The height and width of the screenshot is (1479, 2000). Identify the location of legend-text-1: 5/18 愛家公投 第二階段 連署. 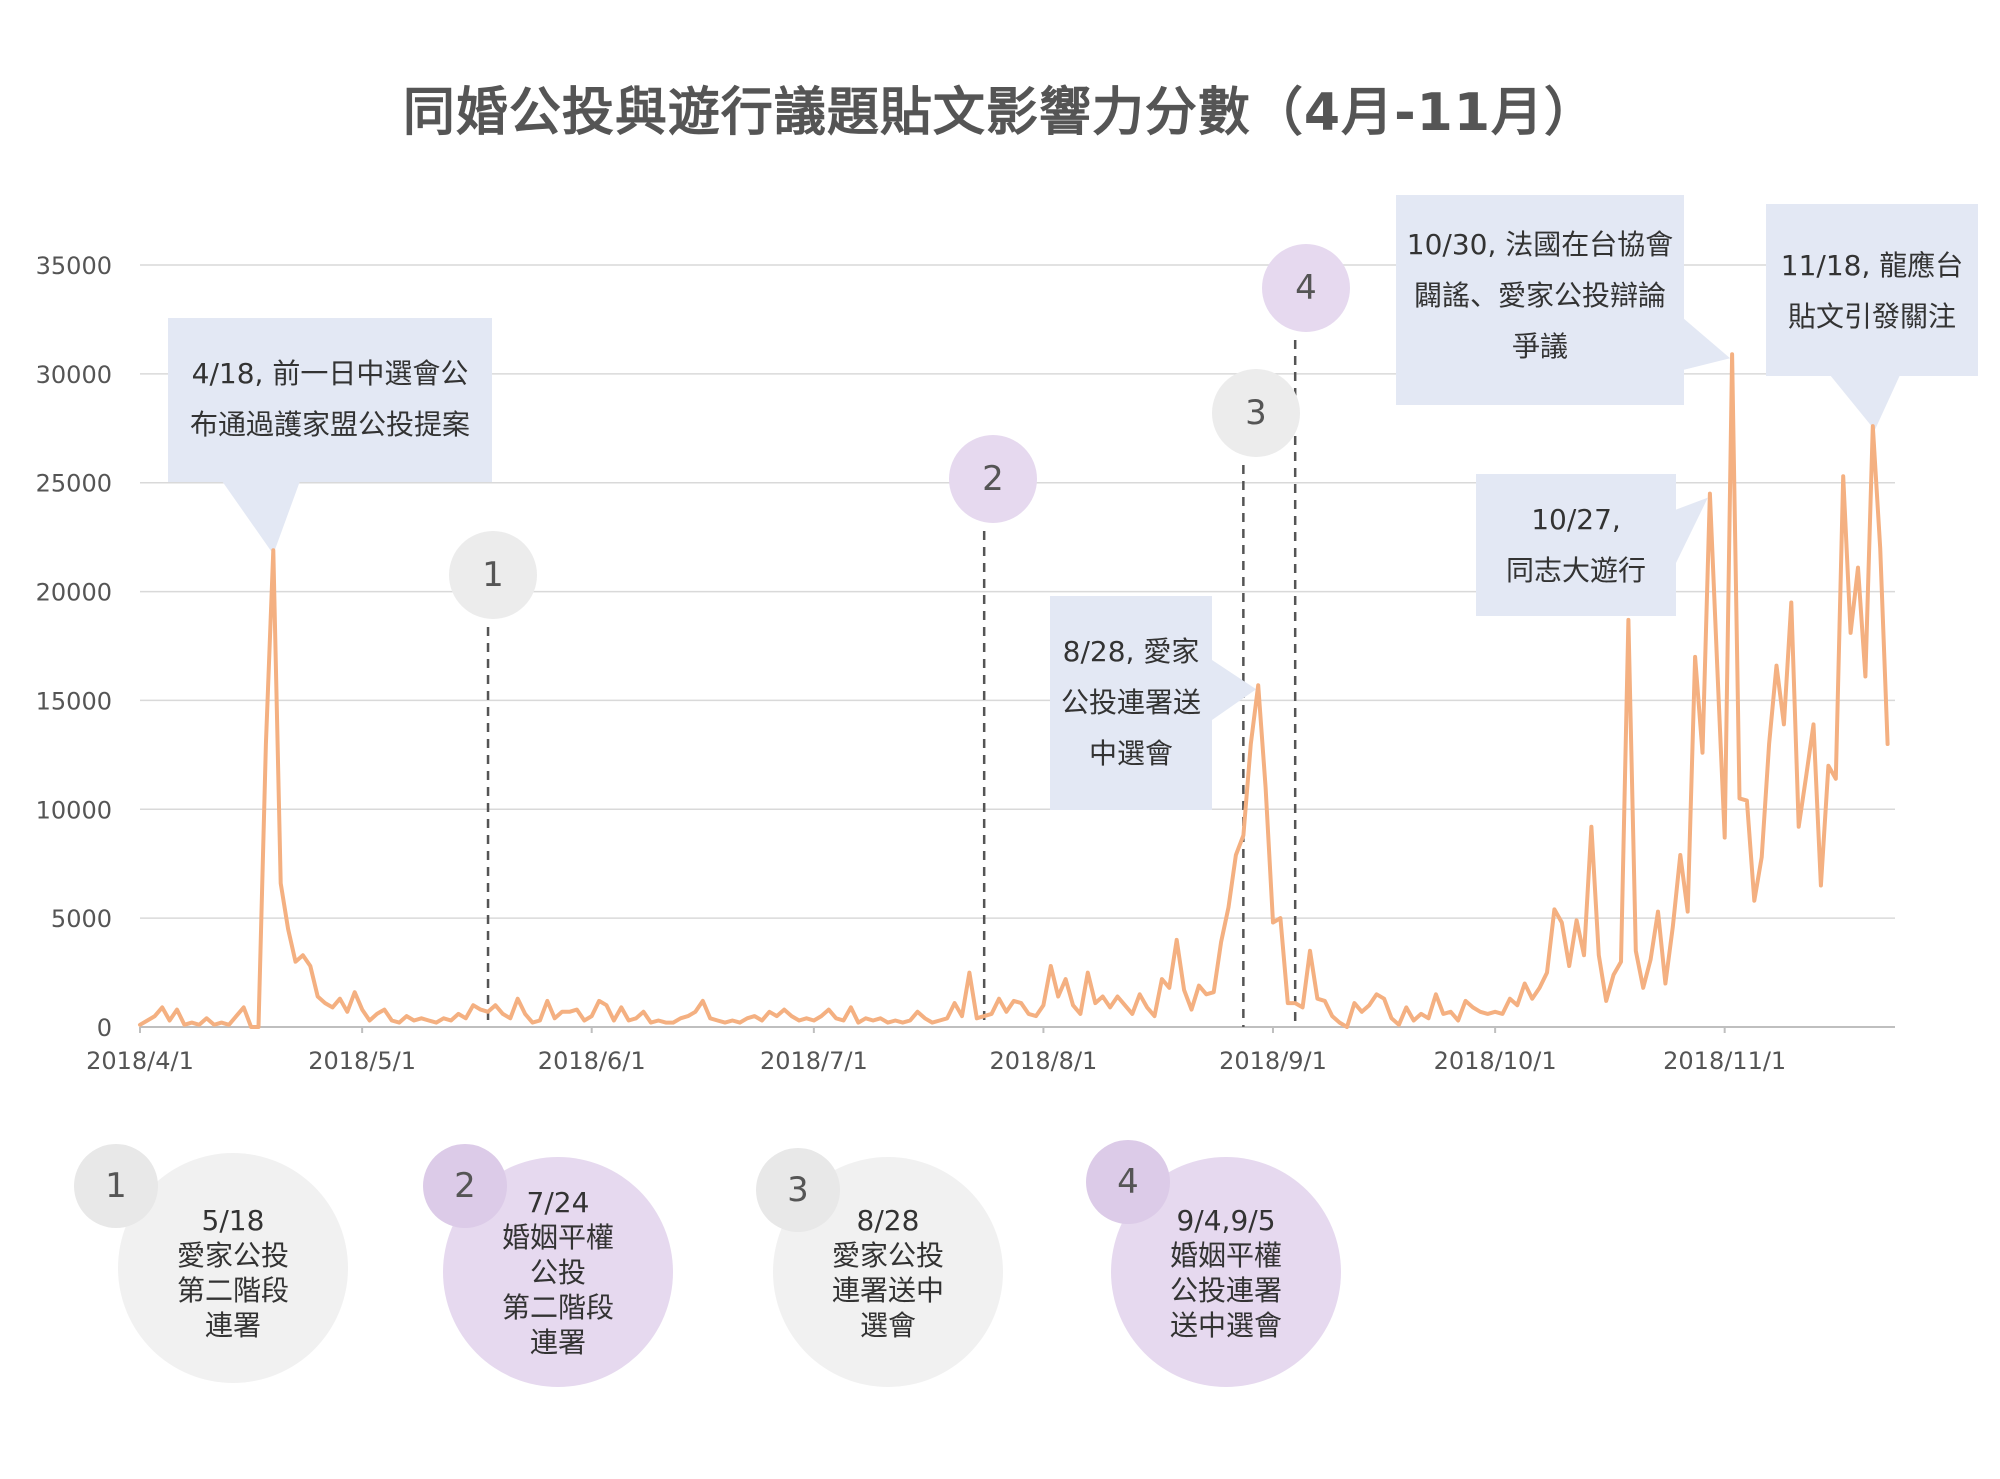
(232, 1273).